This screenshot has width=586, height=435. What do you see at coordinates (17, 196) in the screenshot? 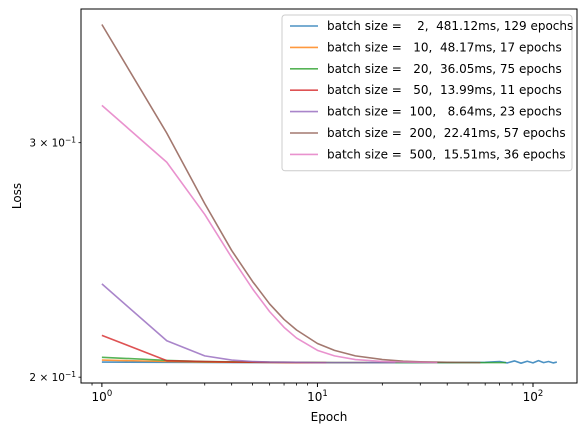
I see `y-axis-label: Loss` at bounding box center [17, 196].